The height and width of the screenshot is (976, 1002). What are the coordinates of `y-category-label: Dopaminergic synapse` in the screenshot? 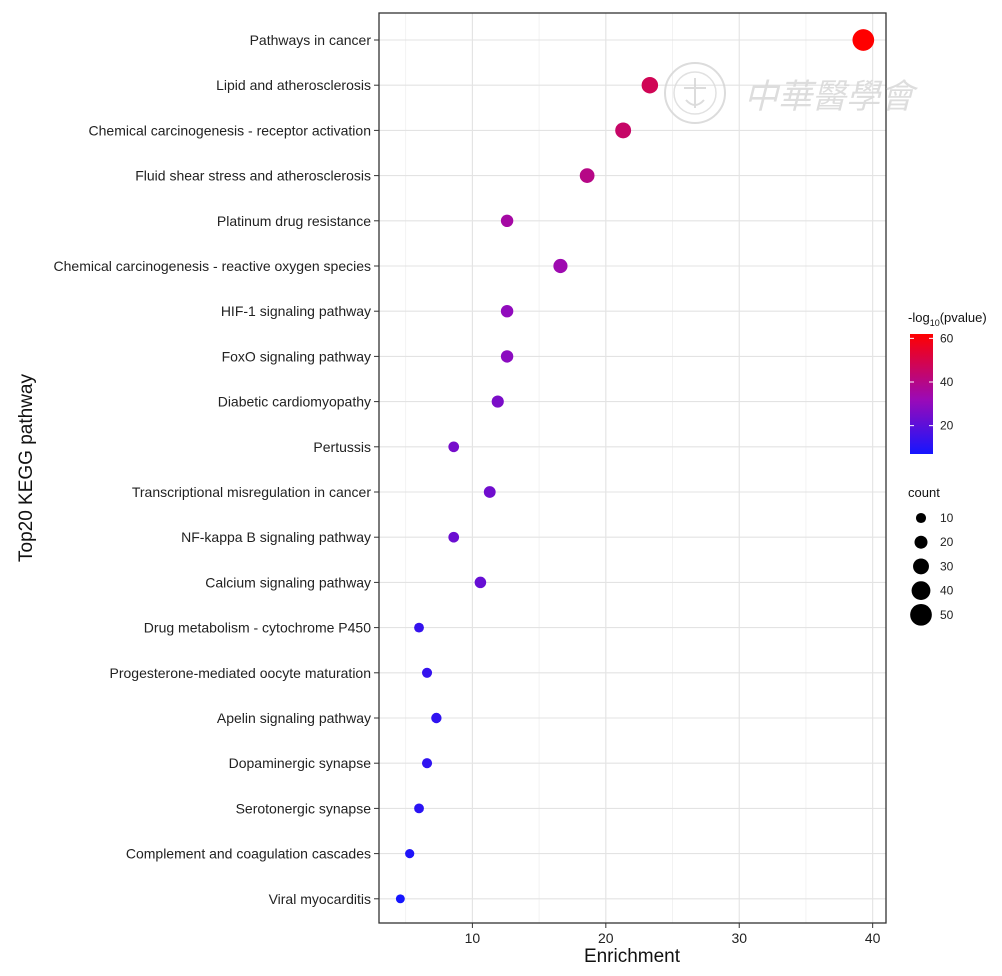 It's located at (300, 763).